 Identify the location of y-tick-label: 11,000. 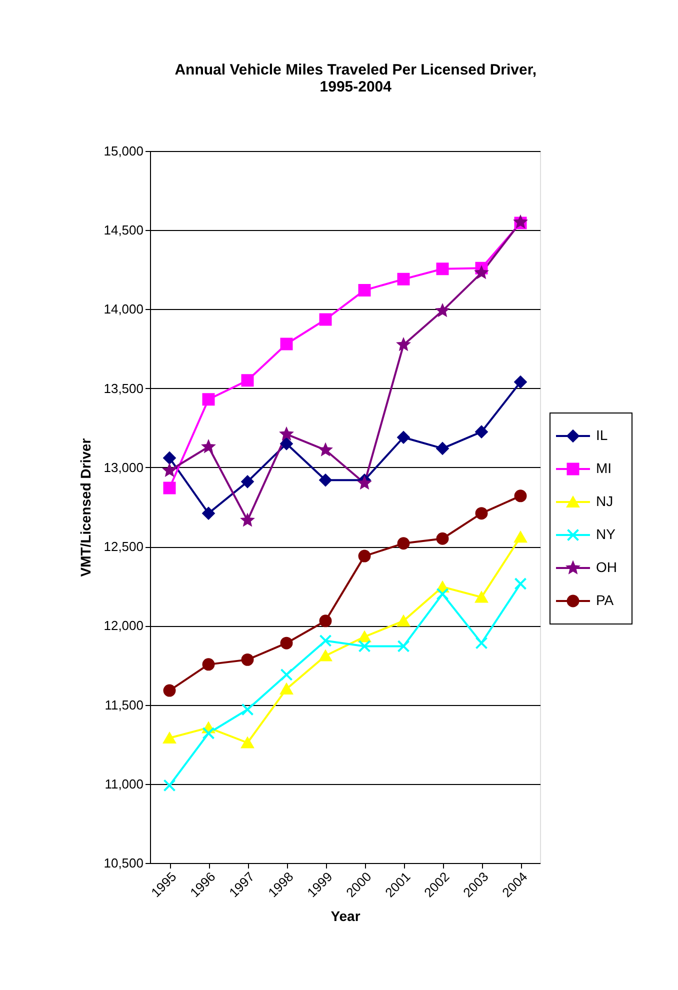
(124, 784).